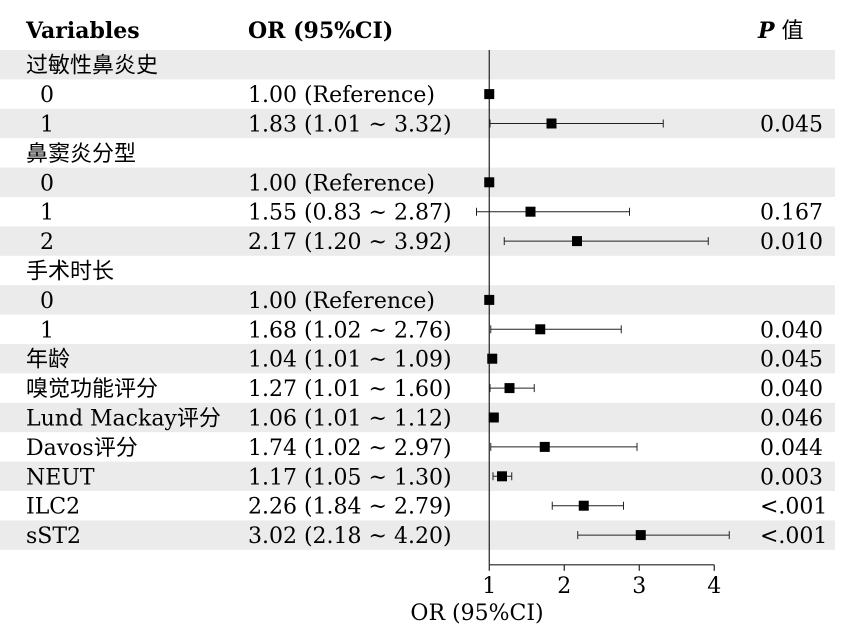  I want to click on header-or: OR (95%CI), so click(320, 31).